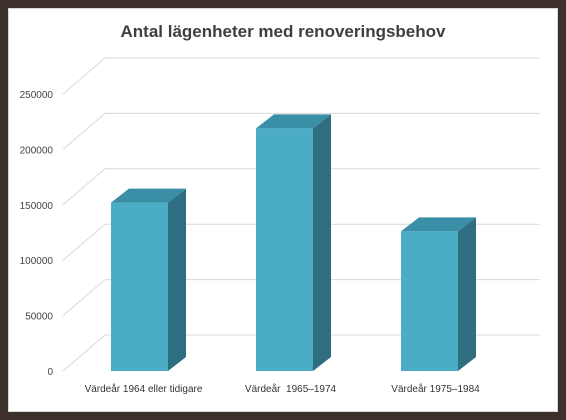  What do you see at coordinates (37, 261) in the screenshot?
I see `y-tick-label: 100000` at bounding box center [37, 261].